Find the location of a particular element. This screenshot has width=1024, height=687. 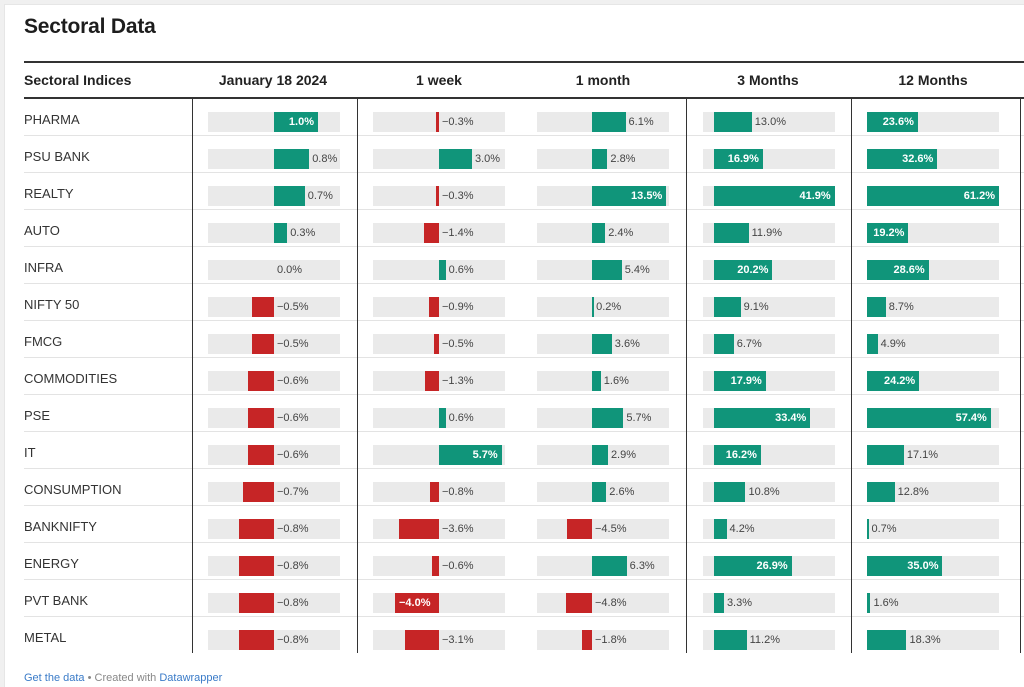

value-label: 0.6% is located at coordinates (461, 270).